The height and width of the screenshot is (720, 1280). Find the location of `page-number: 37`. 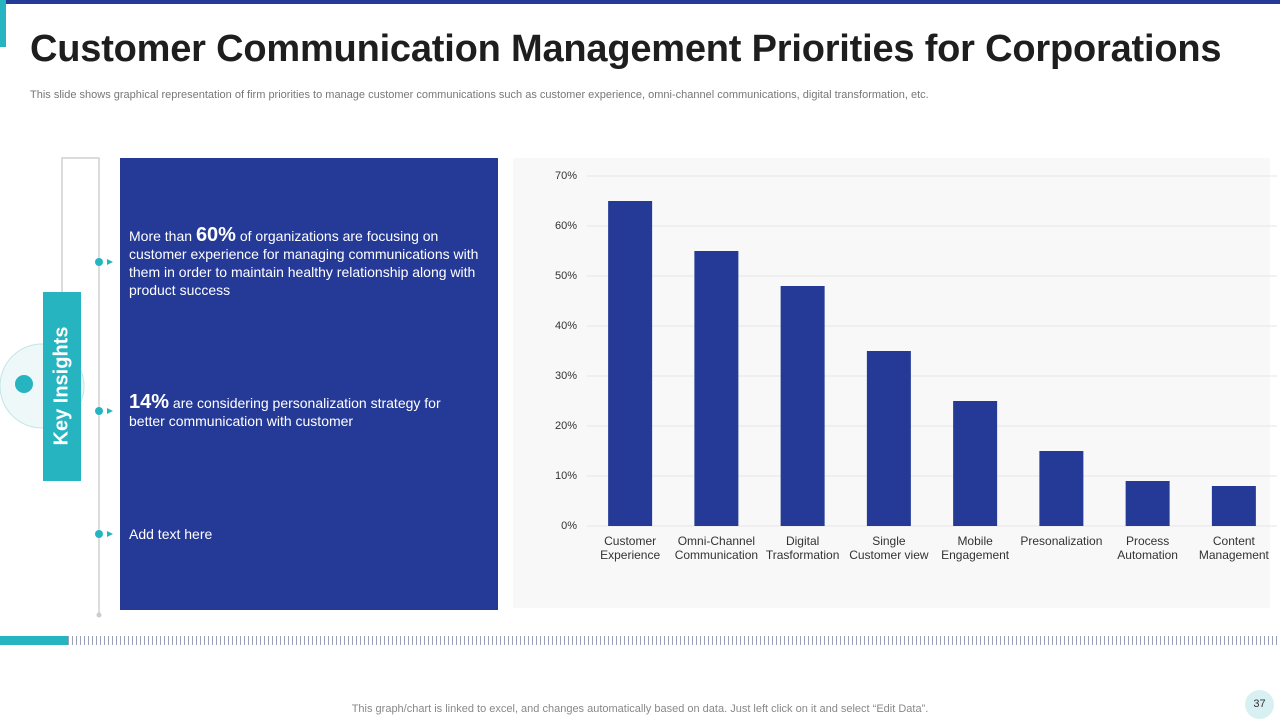

page-number: 37 is located at coordinates (1259, 704).